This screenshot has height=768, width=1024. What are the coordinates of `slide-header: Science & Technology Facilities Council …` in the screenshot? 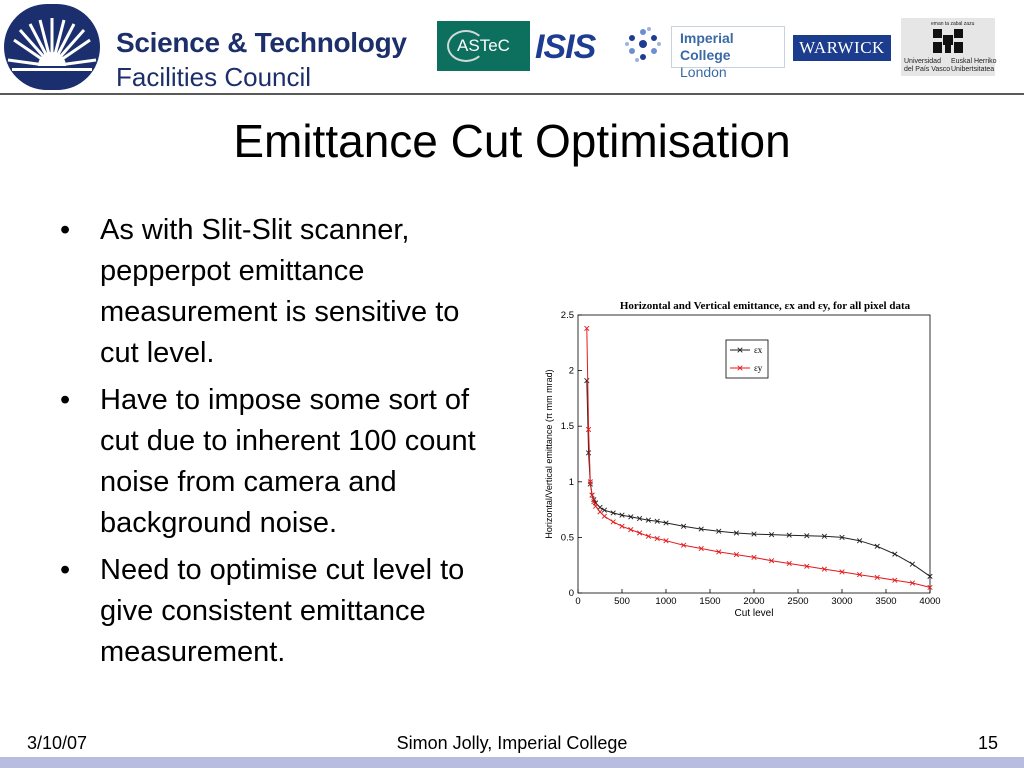 It's located at (512, 47).